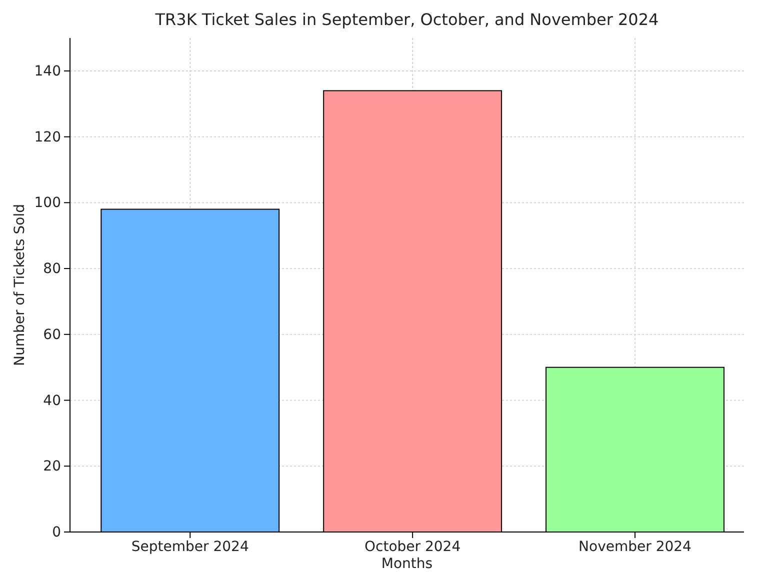 The width and height of the screenshot is (758, 572). What do you see at coordinates (52, 334) in the screenshot?
I see `y-tick-label: 60` at bounding box center [52, 334].